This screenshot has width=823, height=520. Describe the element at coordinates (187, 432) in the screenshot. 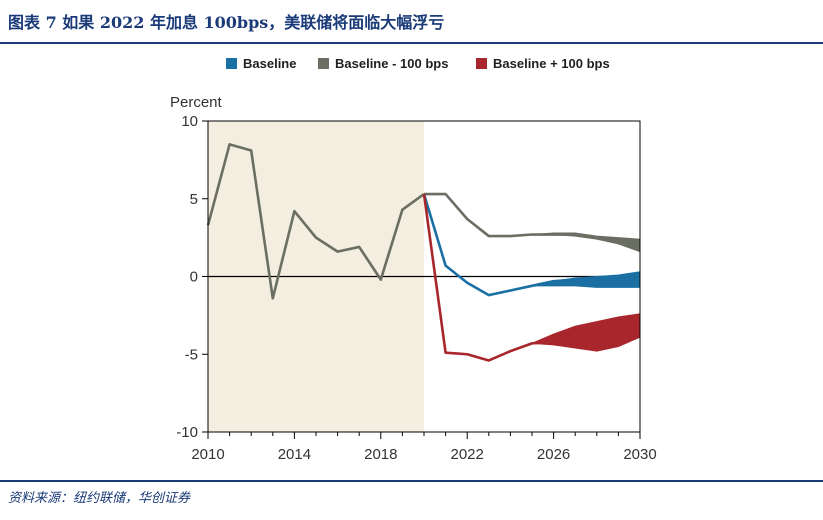

I see `y-tick-label: -10` at that location.